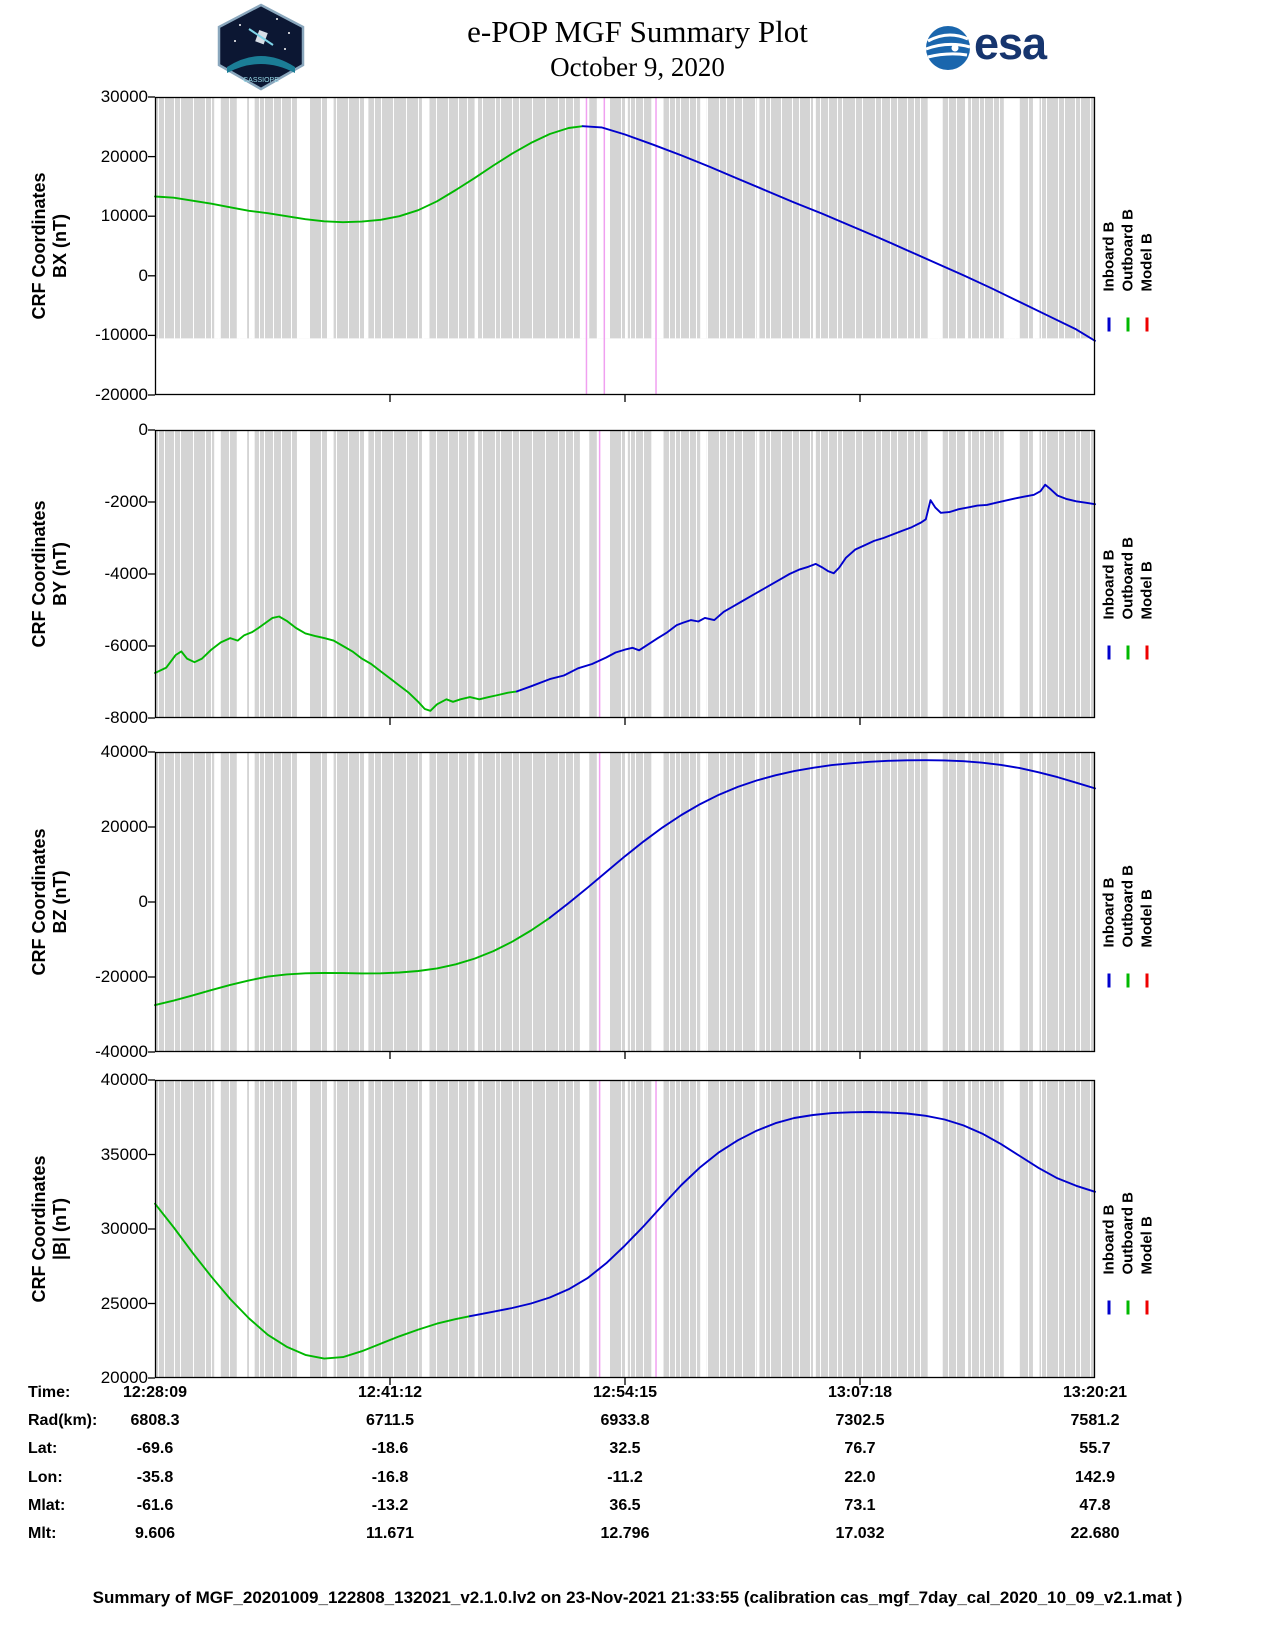 This screenshot has height=1650, width=1275. Describe the element at coordinates (1010, 43) in the screenshot. I see `esa-wordmark: esa` at that location.